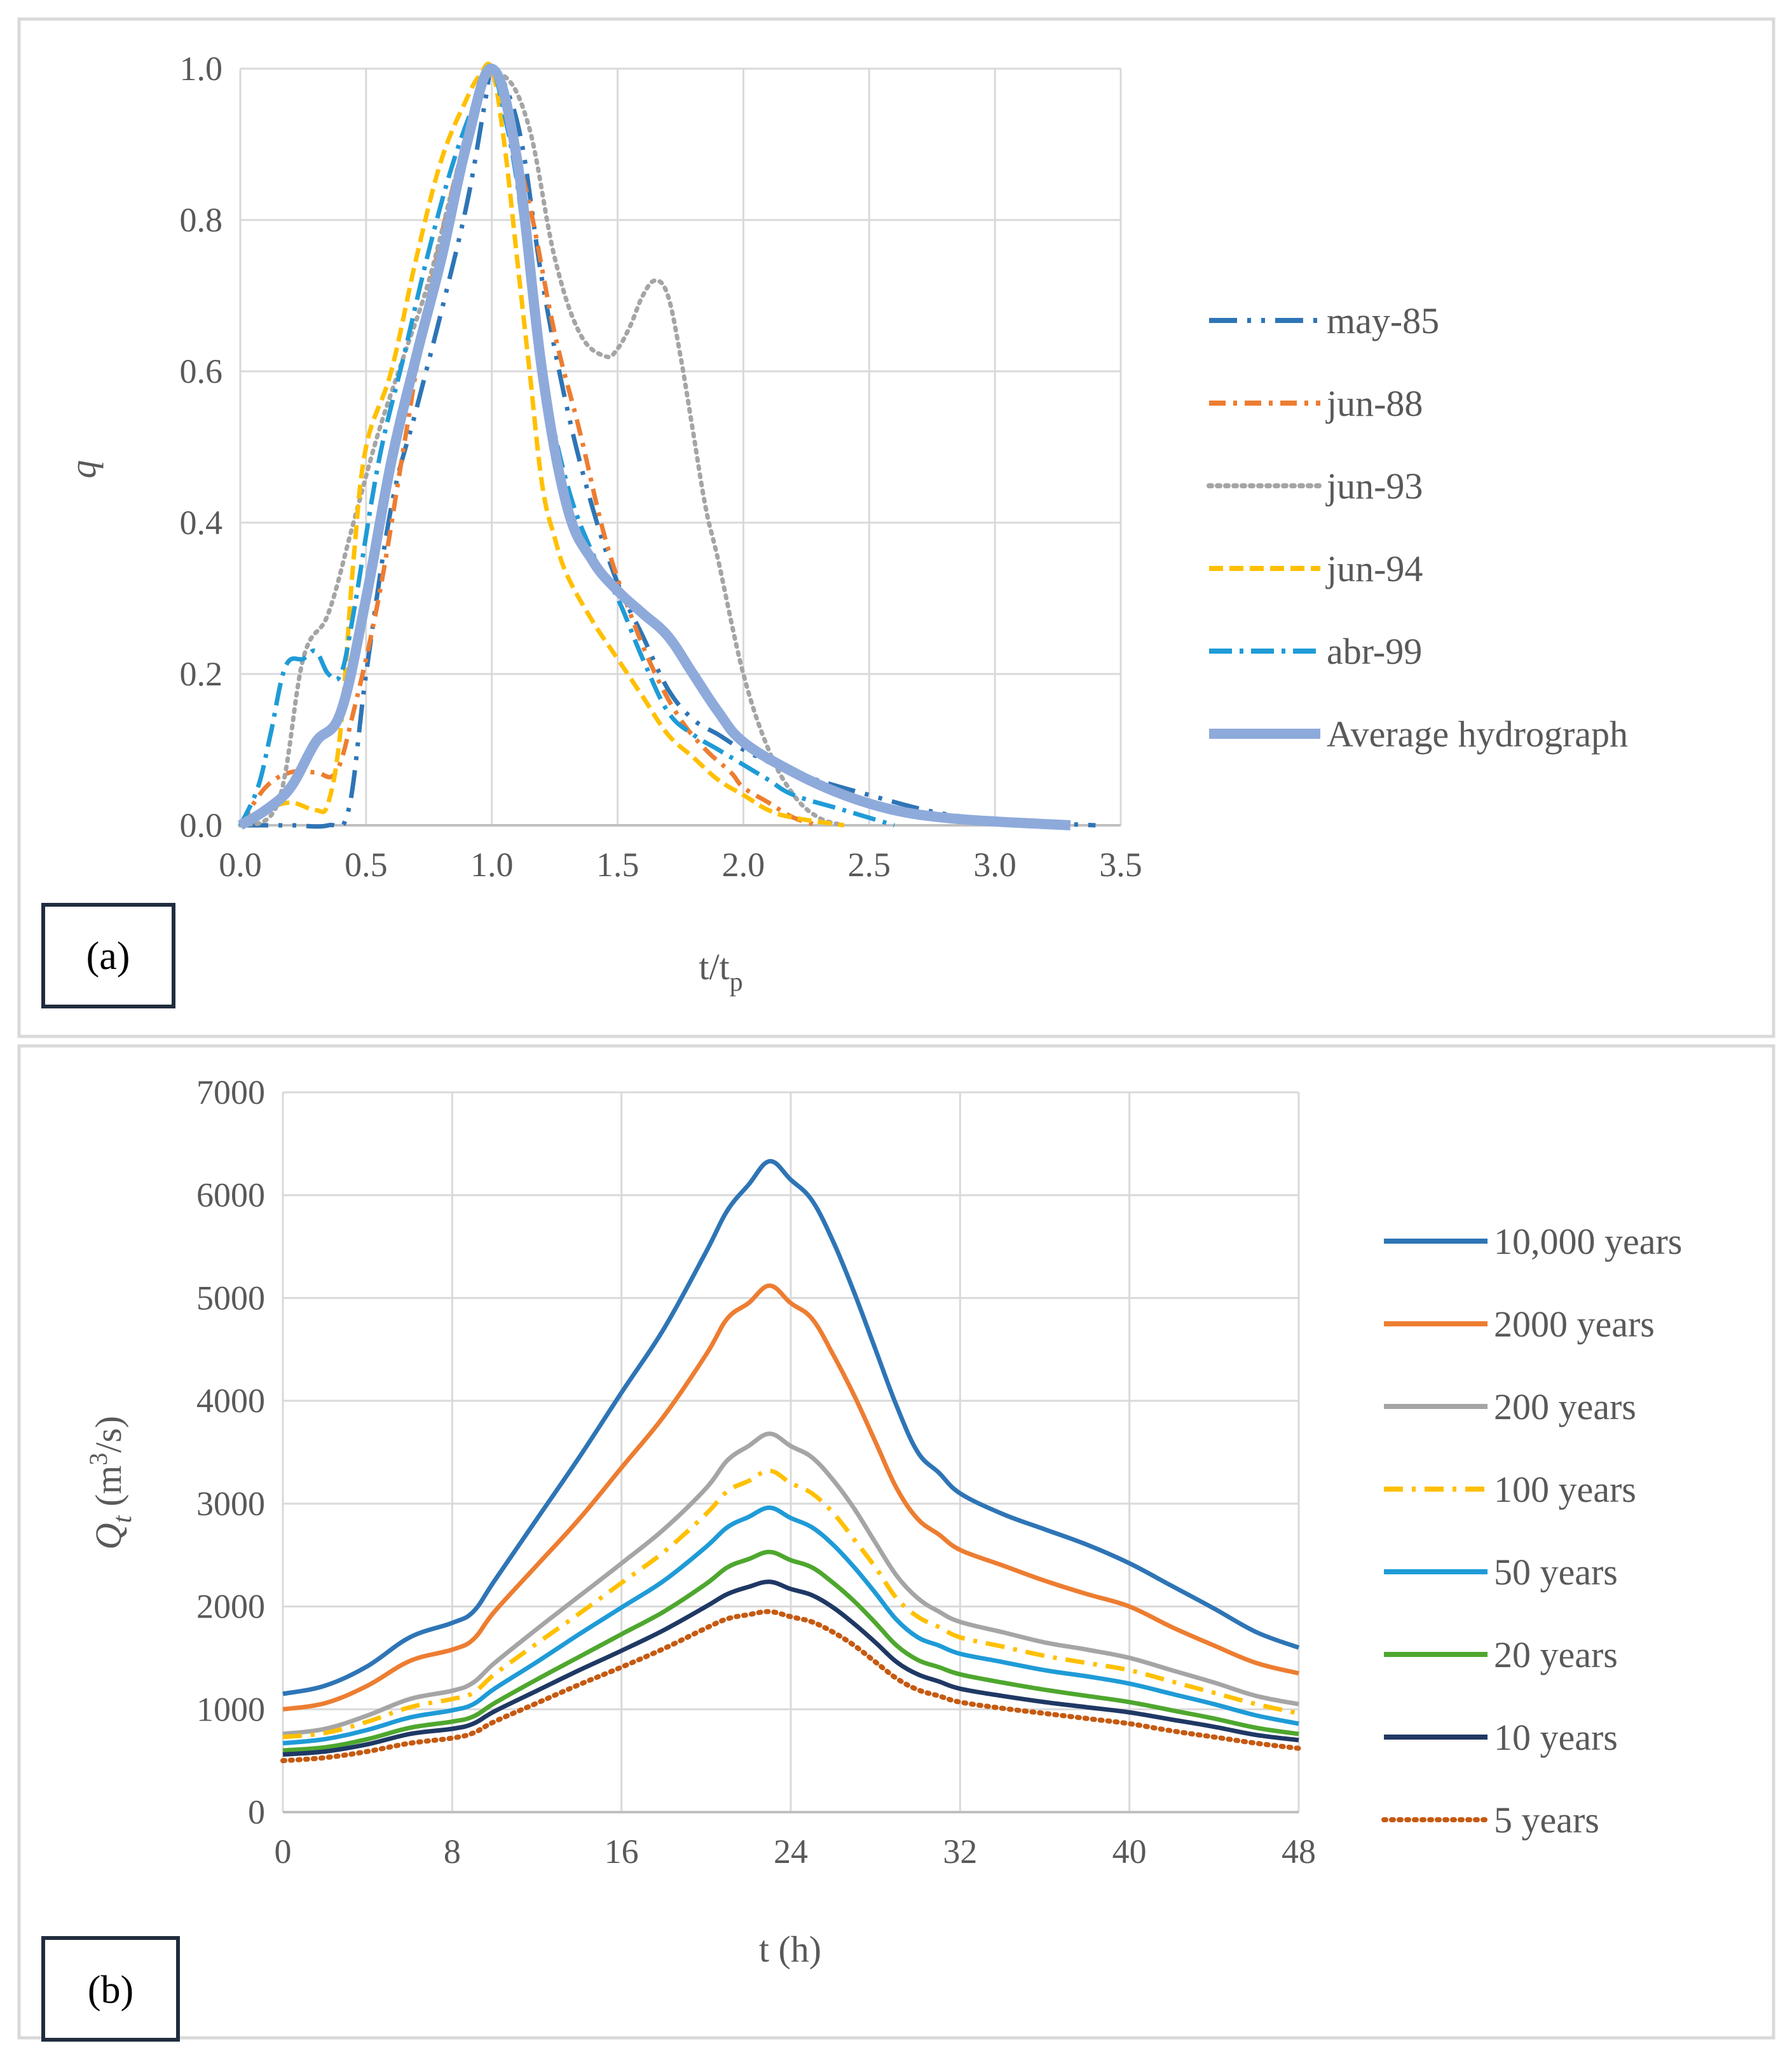 This screenshot has width=1792, height=2048. Describe the element at coordinates (283, 1851) in the screenshot. I see `b-x-tick-label: 0` at that location.